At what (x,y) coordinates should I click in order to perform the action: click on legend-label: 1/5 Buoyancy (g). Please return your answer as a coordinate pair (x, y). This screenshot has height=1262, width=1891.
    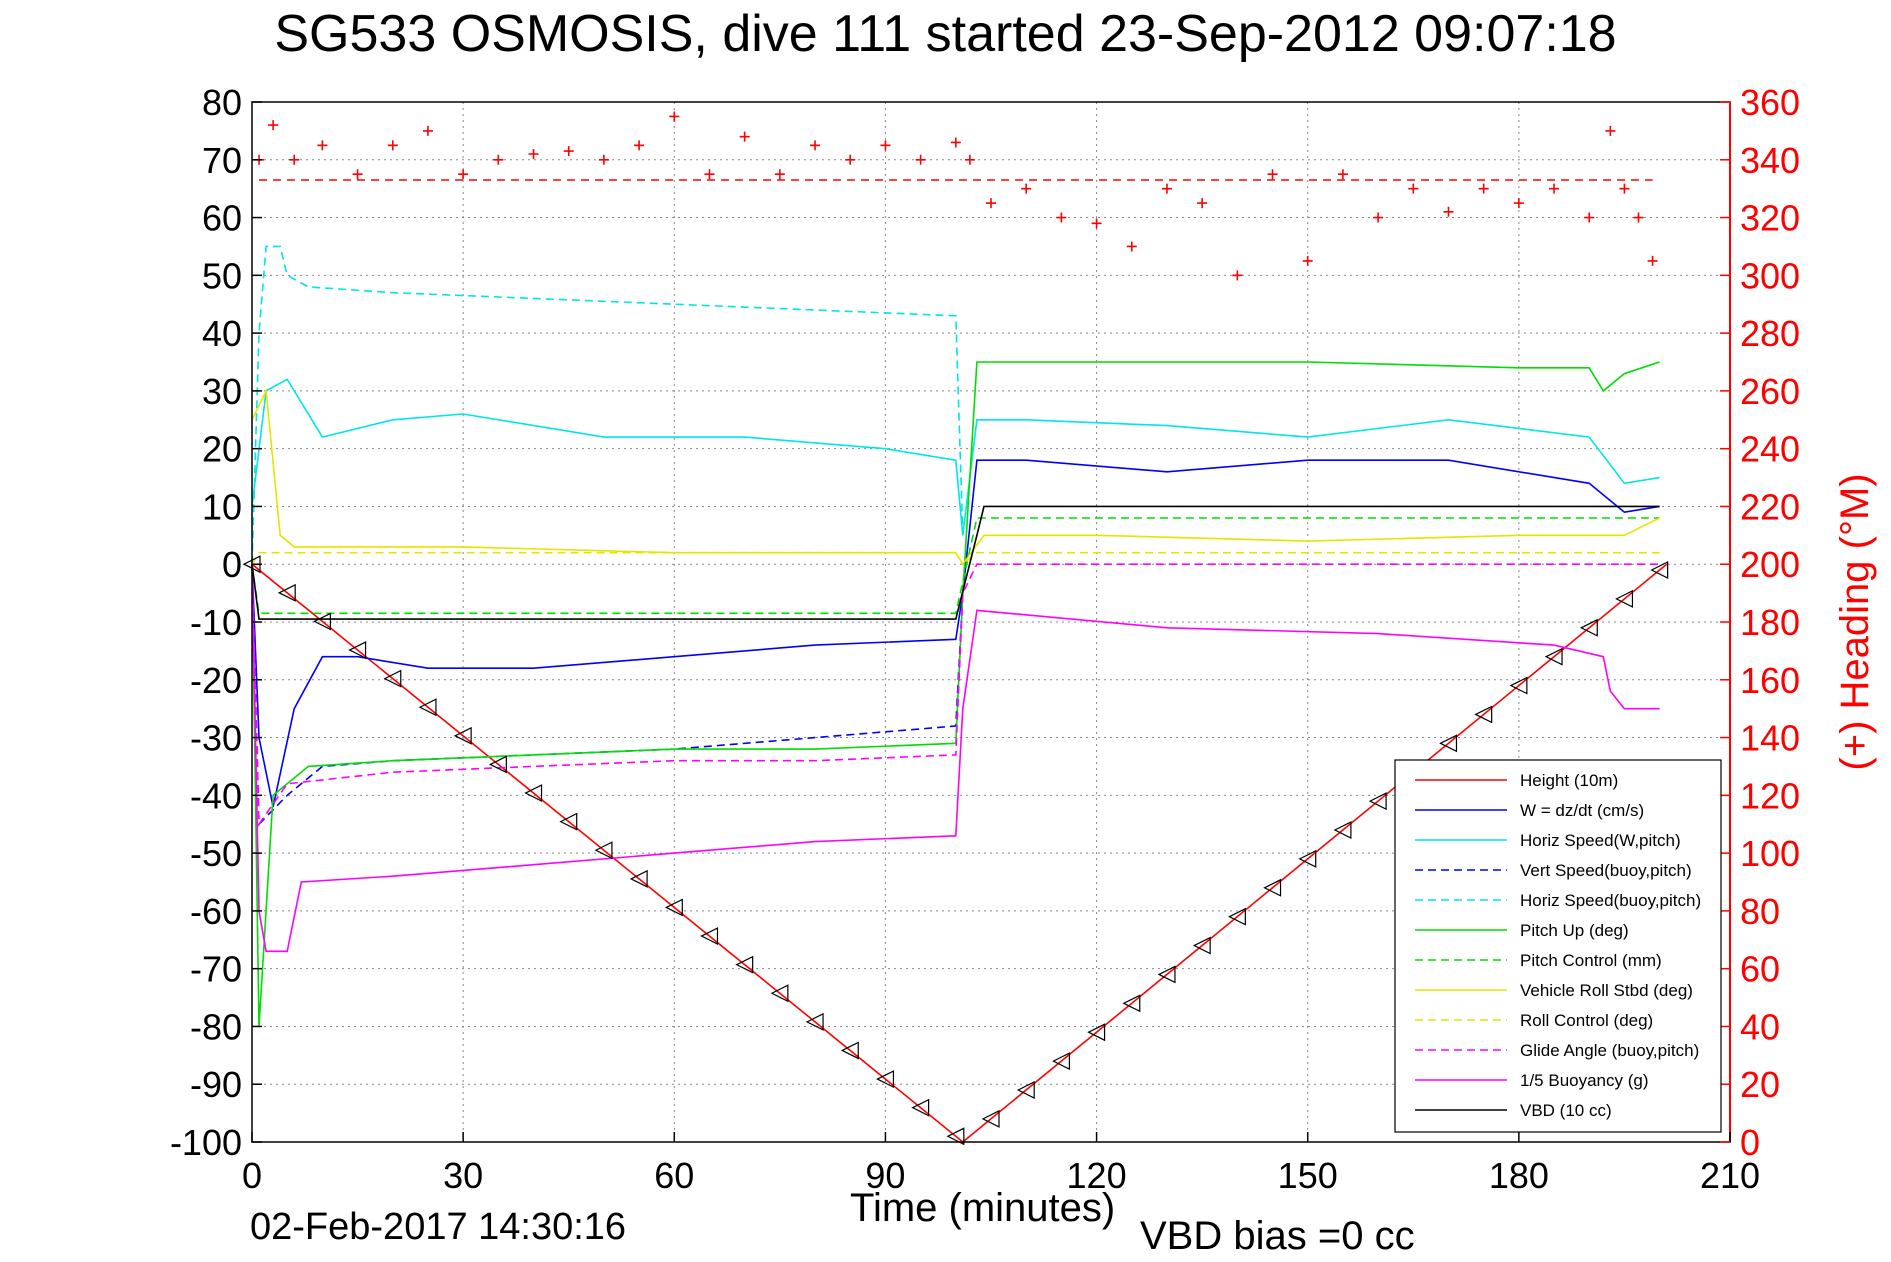
    Looking at the image, I should click on (1584, 1080).